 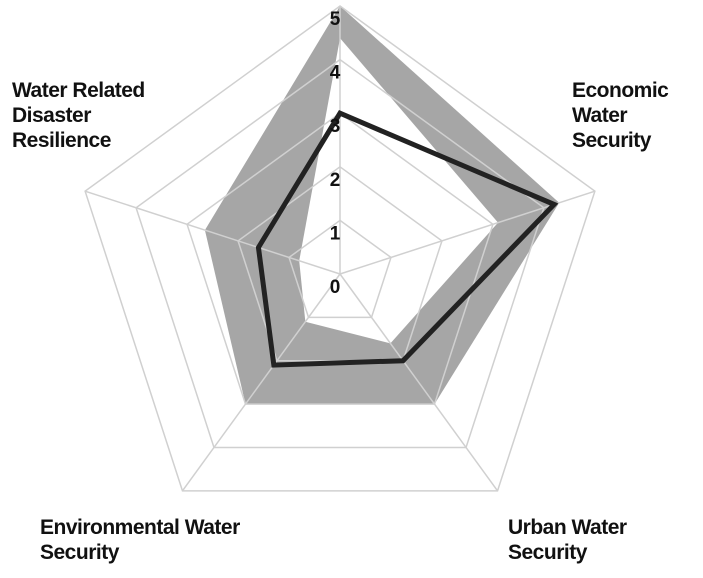 I want to click on category-label: Environmental Water Security, so click(x=140, y=540).